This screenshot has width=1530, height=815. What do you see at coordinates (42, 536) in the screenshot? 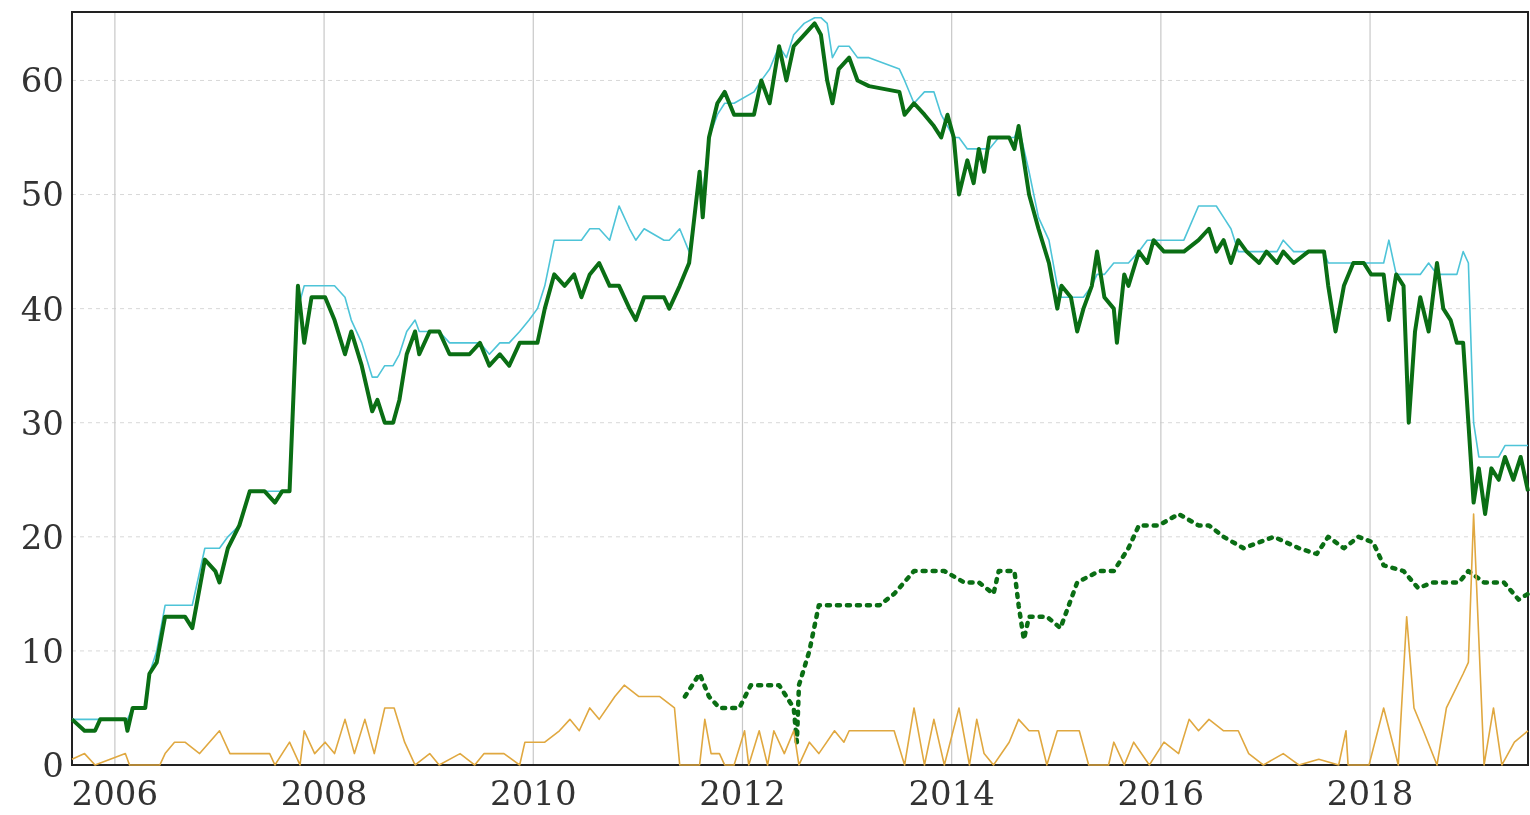
I see `y-tick-label: 20` at bounding box center [42, 536].